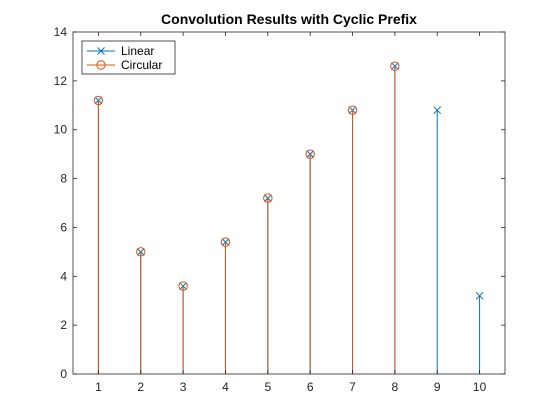  Describe the element at coordinates (98, 387) in the screenshot. I see `x-tick-label: 1` at that location.